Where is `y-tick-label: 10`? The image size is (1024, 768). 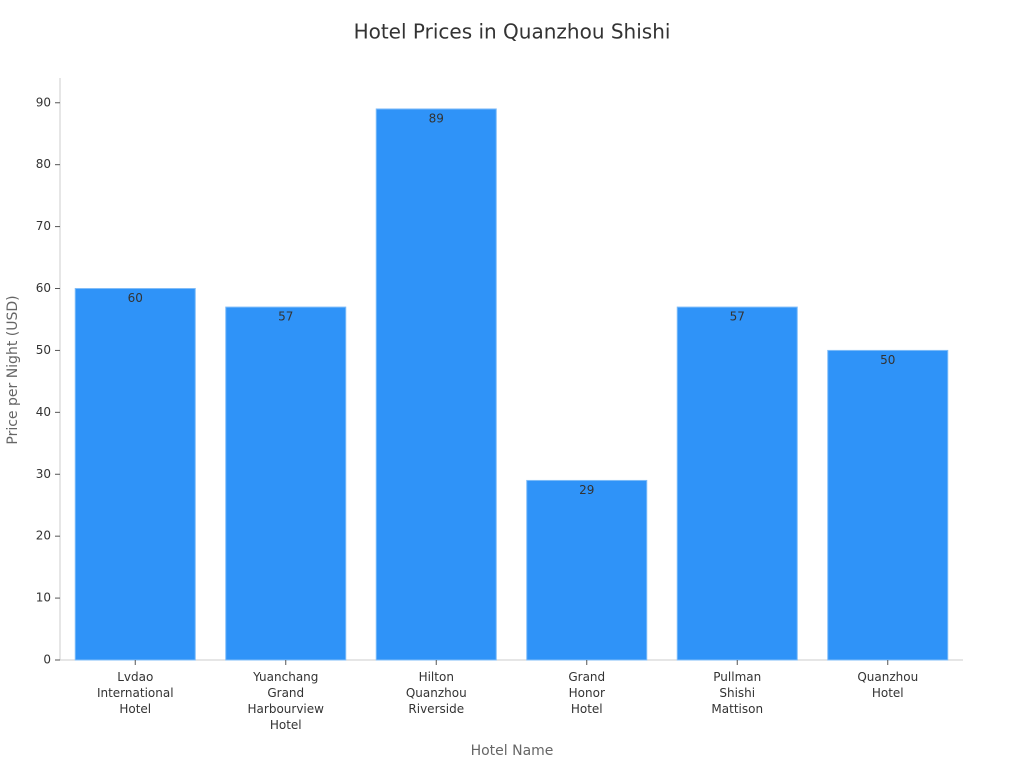 y-tick-label: 10 is located at coordinates (43, 598).